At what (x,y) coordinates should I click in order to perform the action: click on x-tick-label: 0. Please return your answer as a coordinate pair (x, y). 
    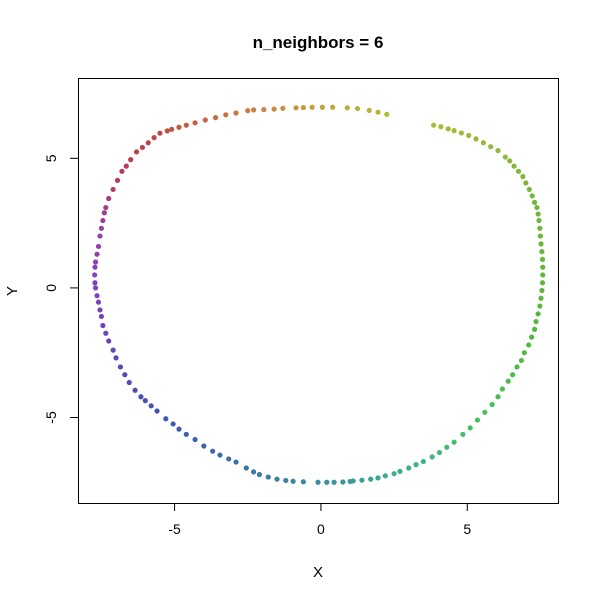
    Looking at the image, I should click on (321, 529).